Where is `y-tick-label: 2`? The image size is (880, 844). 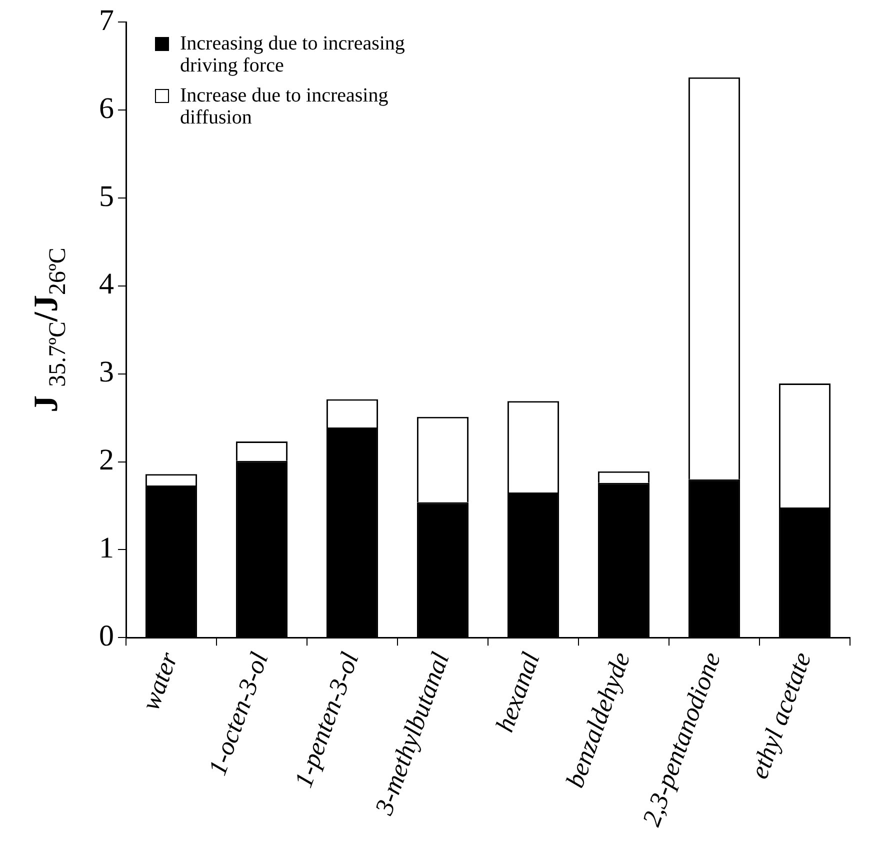 y-tick-label: 2 is located at coordinates (106, 460).